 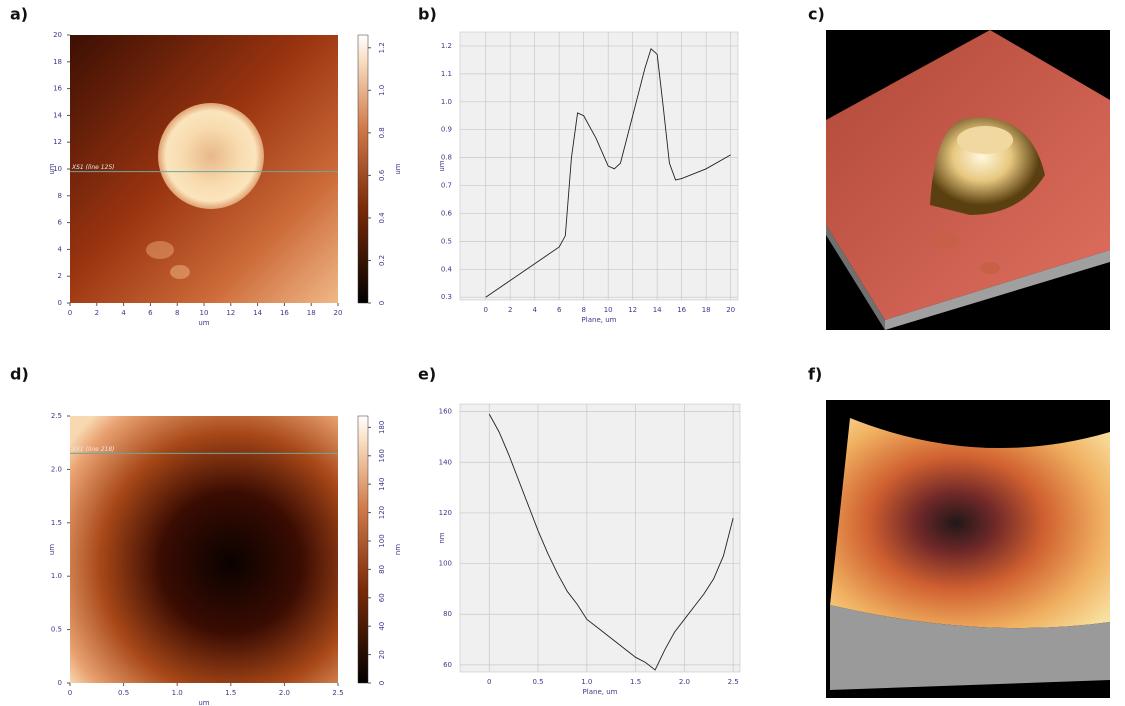 What do you see at coordinates (382, 260) in the screenshot?
I see `colorbar-tick-label: 0.2` at bounding box center [382, 260].